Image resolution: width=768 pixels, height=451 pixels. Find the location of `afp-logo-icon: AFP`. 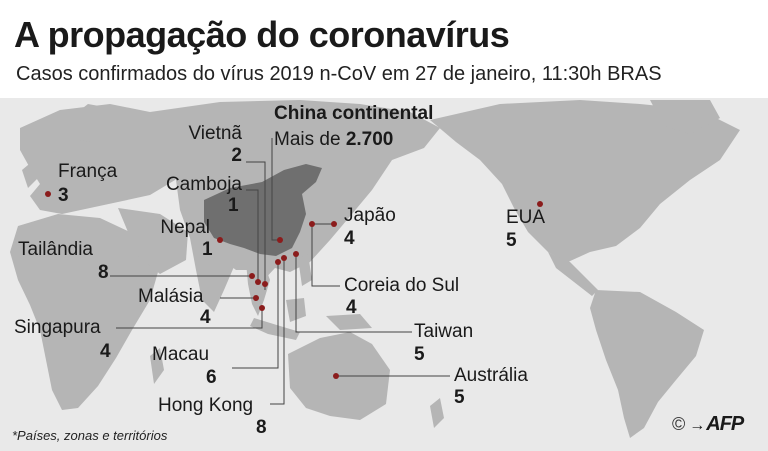

afp-logo-icon: AFP is located at coordinates (716, 424).